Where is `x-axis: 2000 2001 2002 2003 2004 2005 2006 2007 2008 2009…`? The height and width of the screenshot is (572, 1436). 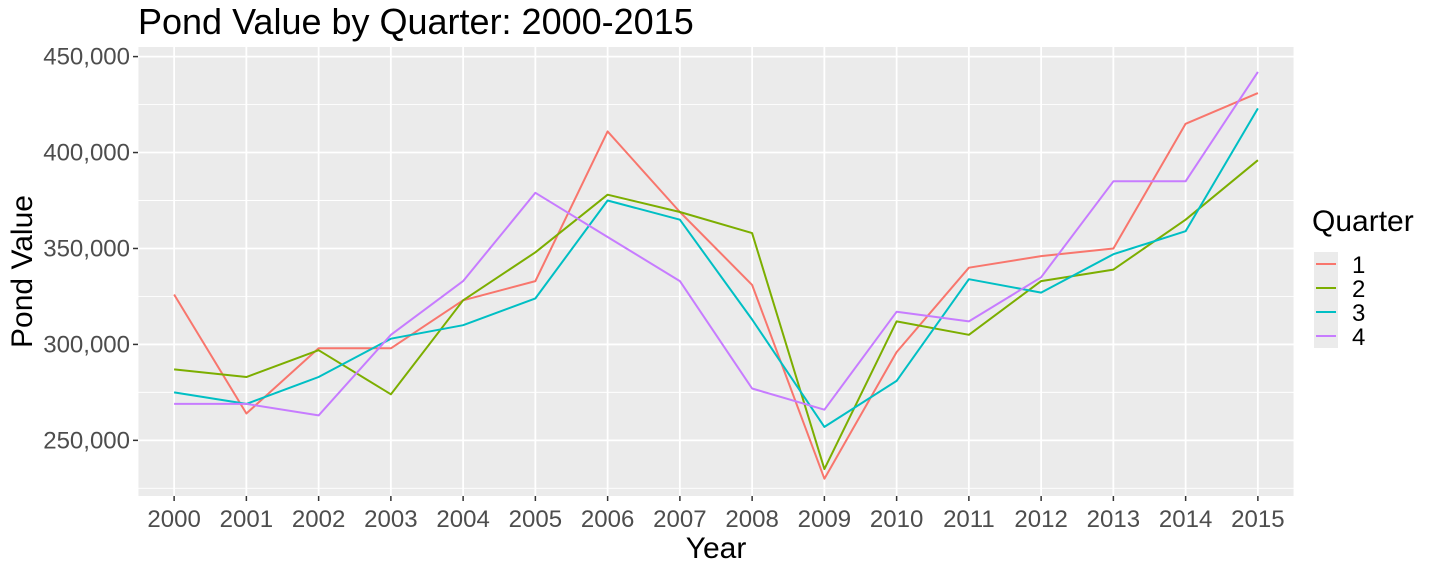
x-axis: 2000 2001 2002 2003 2004 2005 2006 2007 2008 2009… is located at coordinates (716, 514).